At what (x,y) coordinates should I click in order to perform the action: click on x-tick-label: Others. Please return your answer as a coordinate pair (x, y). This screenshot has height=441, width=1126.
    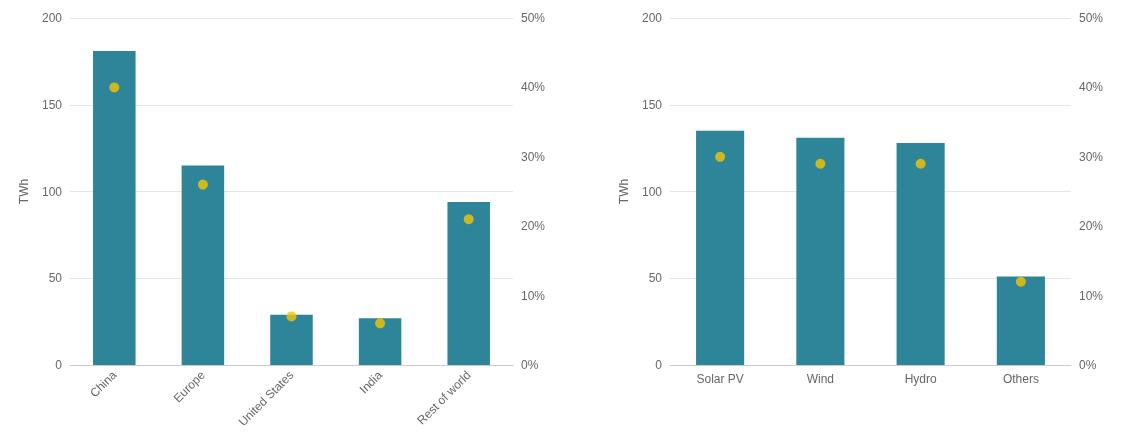
    Looking at the image, I should click on (1020, 379).